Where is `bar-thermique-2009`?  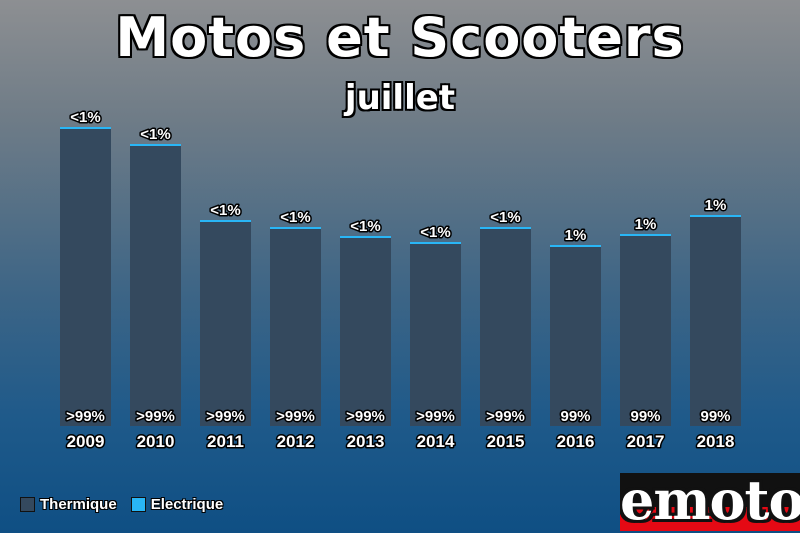
bar-thermique-2009 is located at coordinates (85, 277).